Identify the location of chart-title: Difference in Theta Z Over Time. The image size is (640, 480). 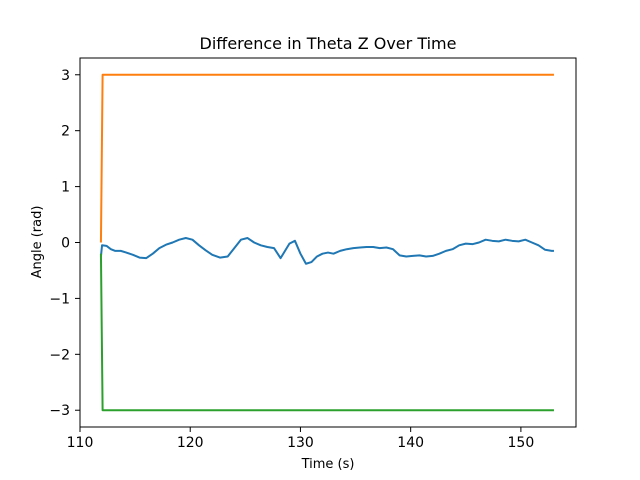
(328, 43).